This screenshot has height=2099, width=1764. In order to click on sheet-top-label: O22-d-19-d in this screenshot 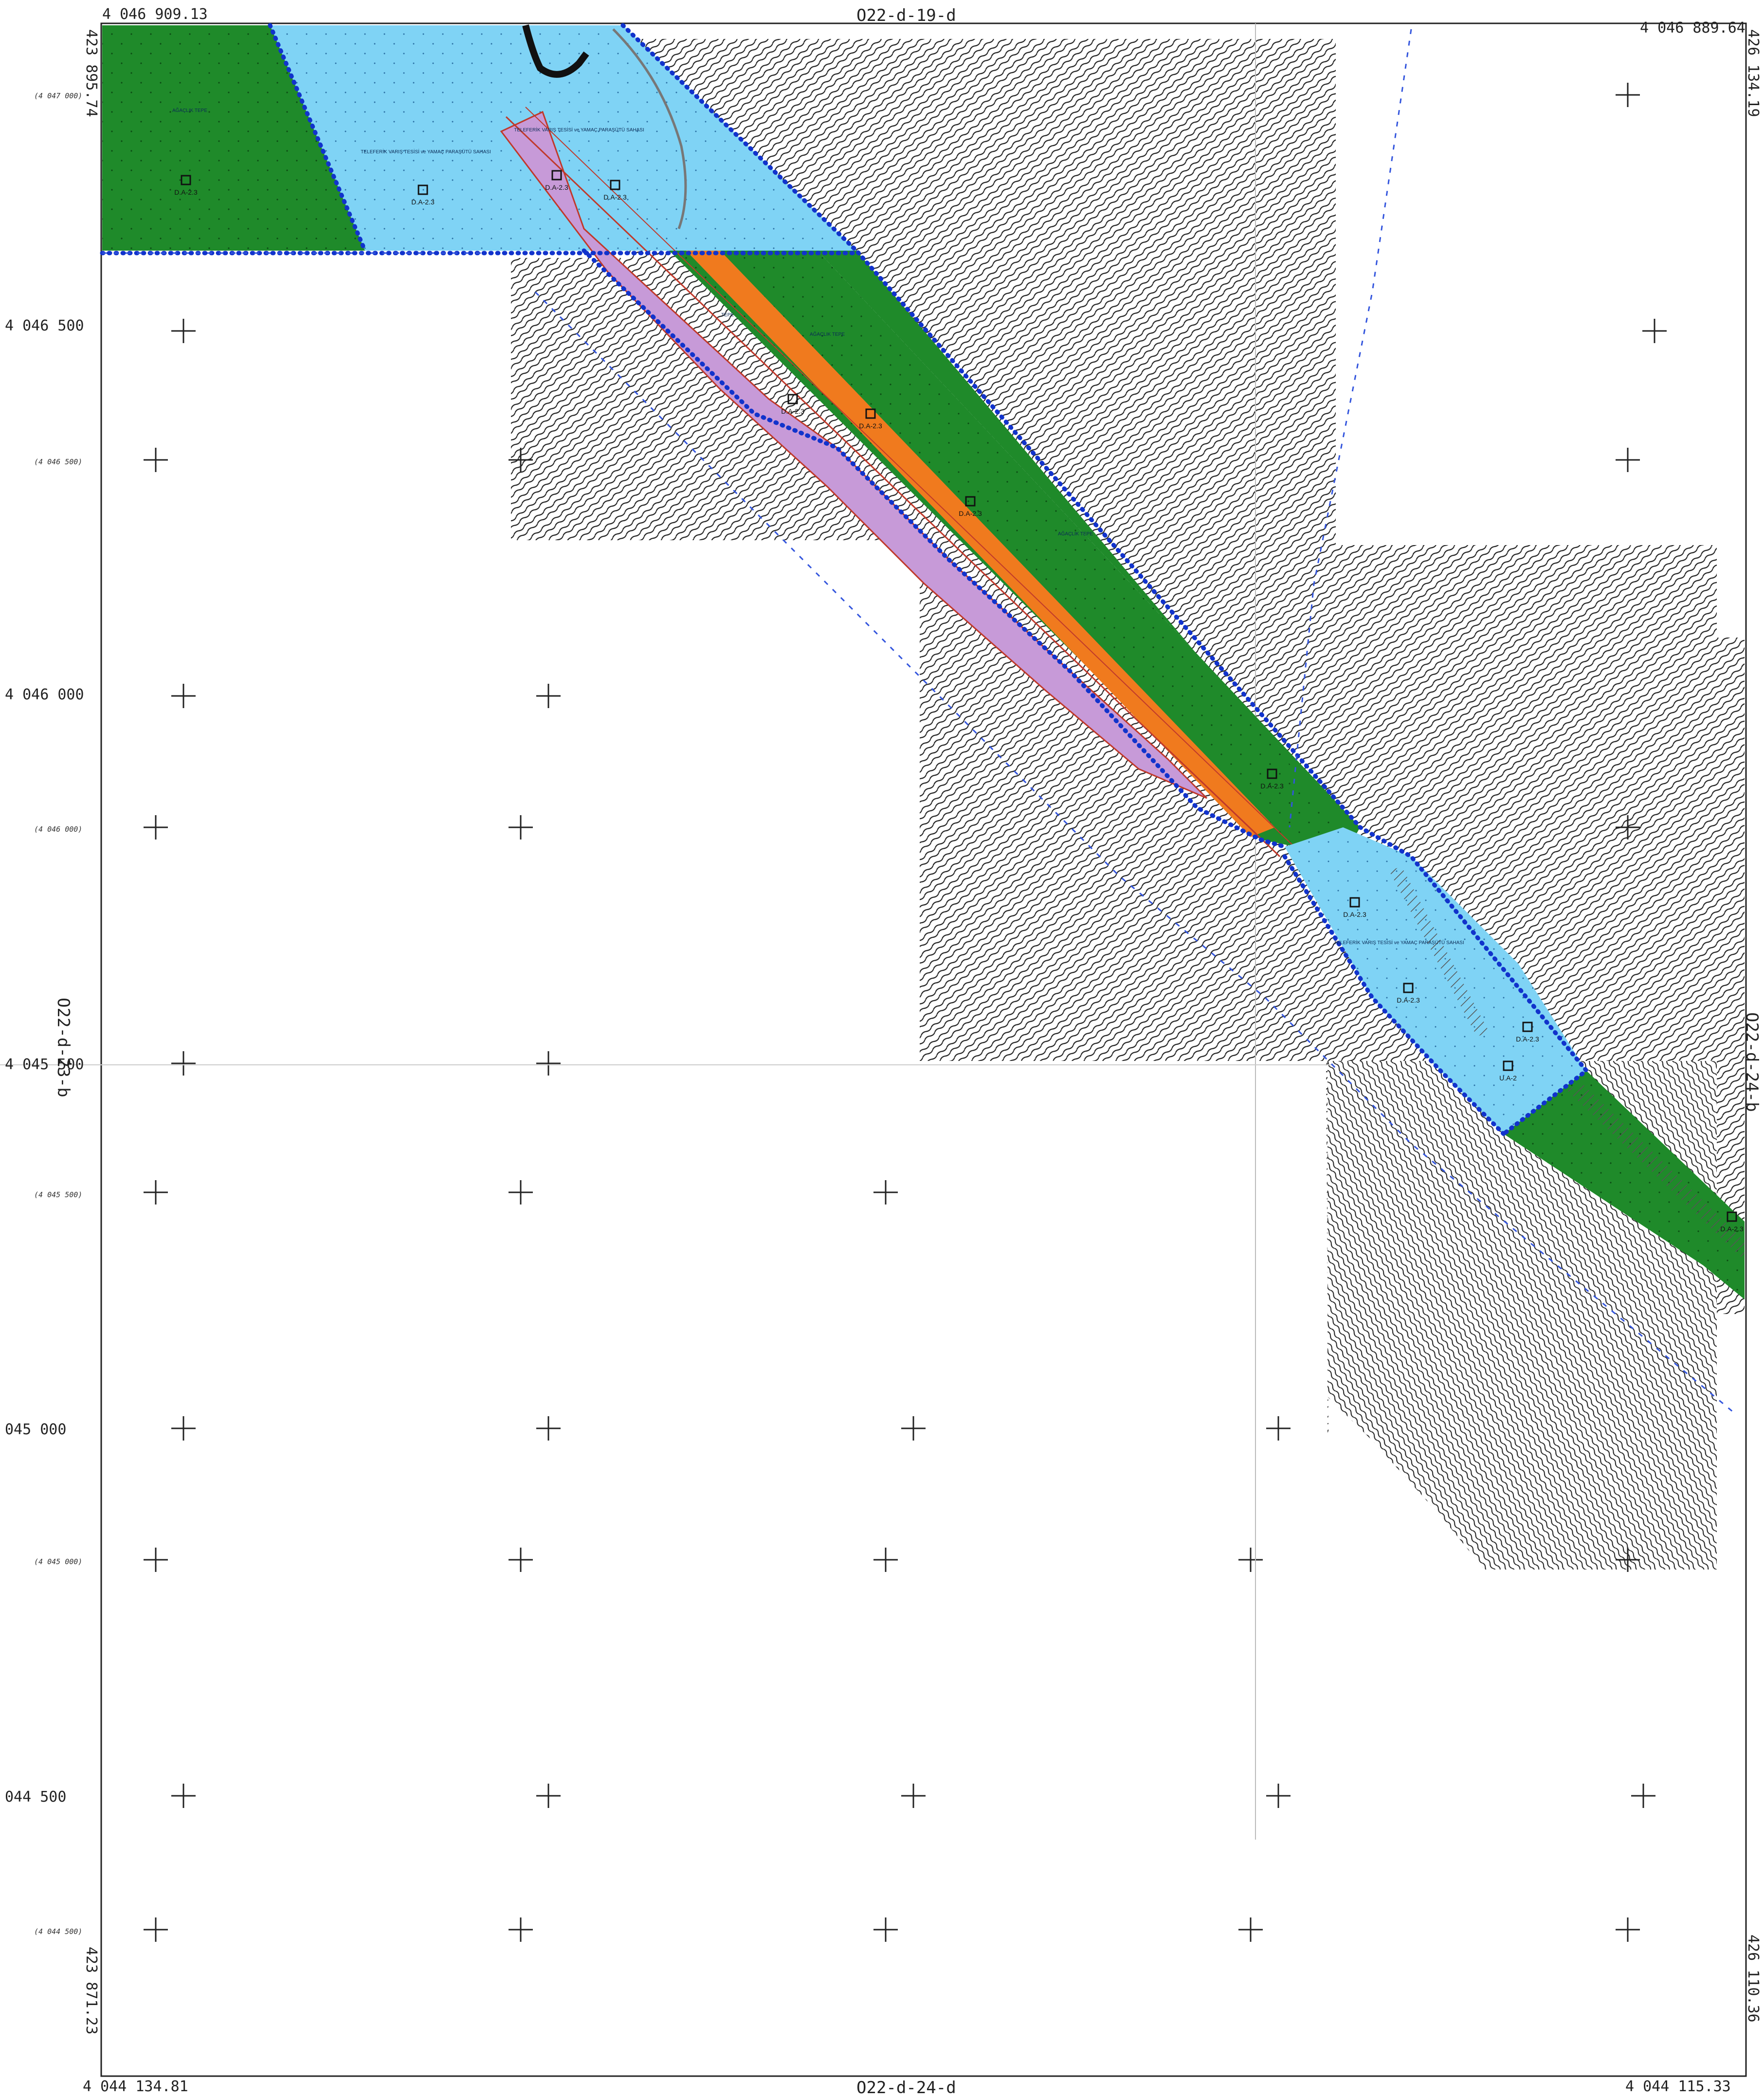, I will do `click(906, 16)`.